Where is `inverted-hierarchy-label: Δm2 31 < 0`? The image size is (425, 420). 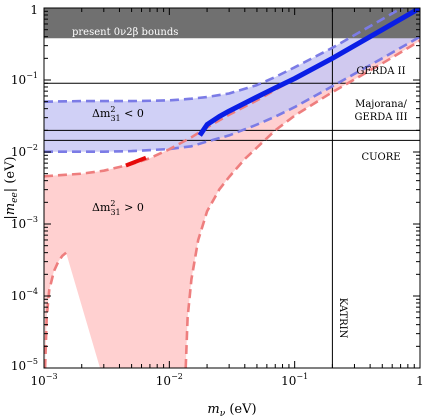 inverted-hierarchy-label: Δm2 31 < 0 is located at coordinates (118, 114).